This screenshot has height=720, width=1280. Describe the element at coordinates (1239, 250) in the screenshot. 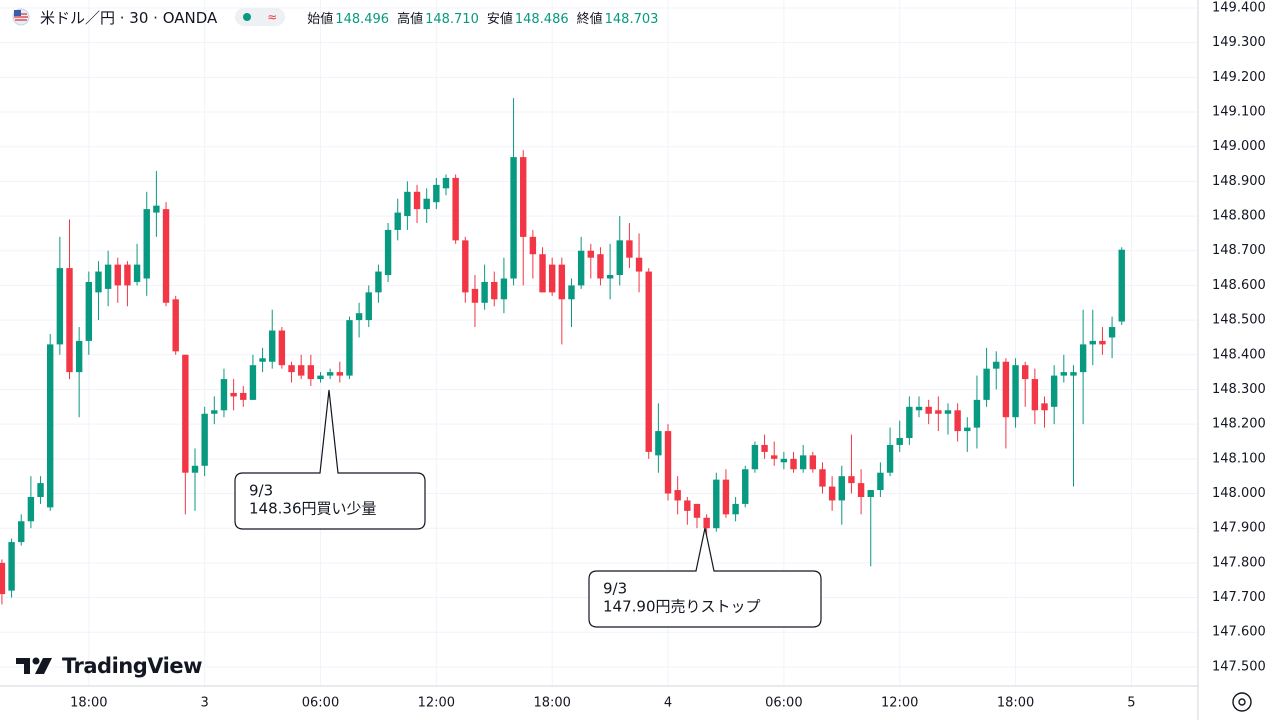

I see `y-tick-label: 148.700` at that location.